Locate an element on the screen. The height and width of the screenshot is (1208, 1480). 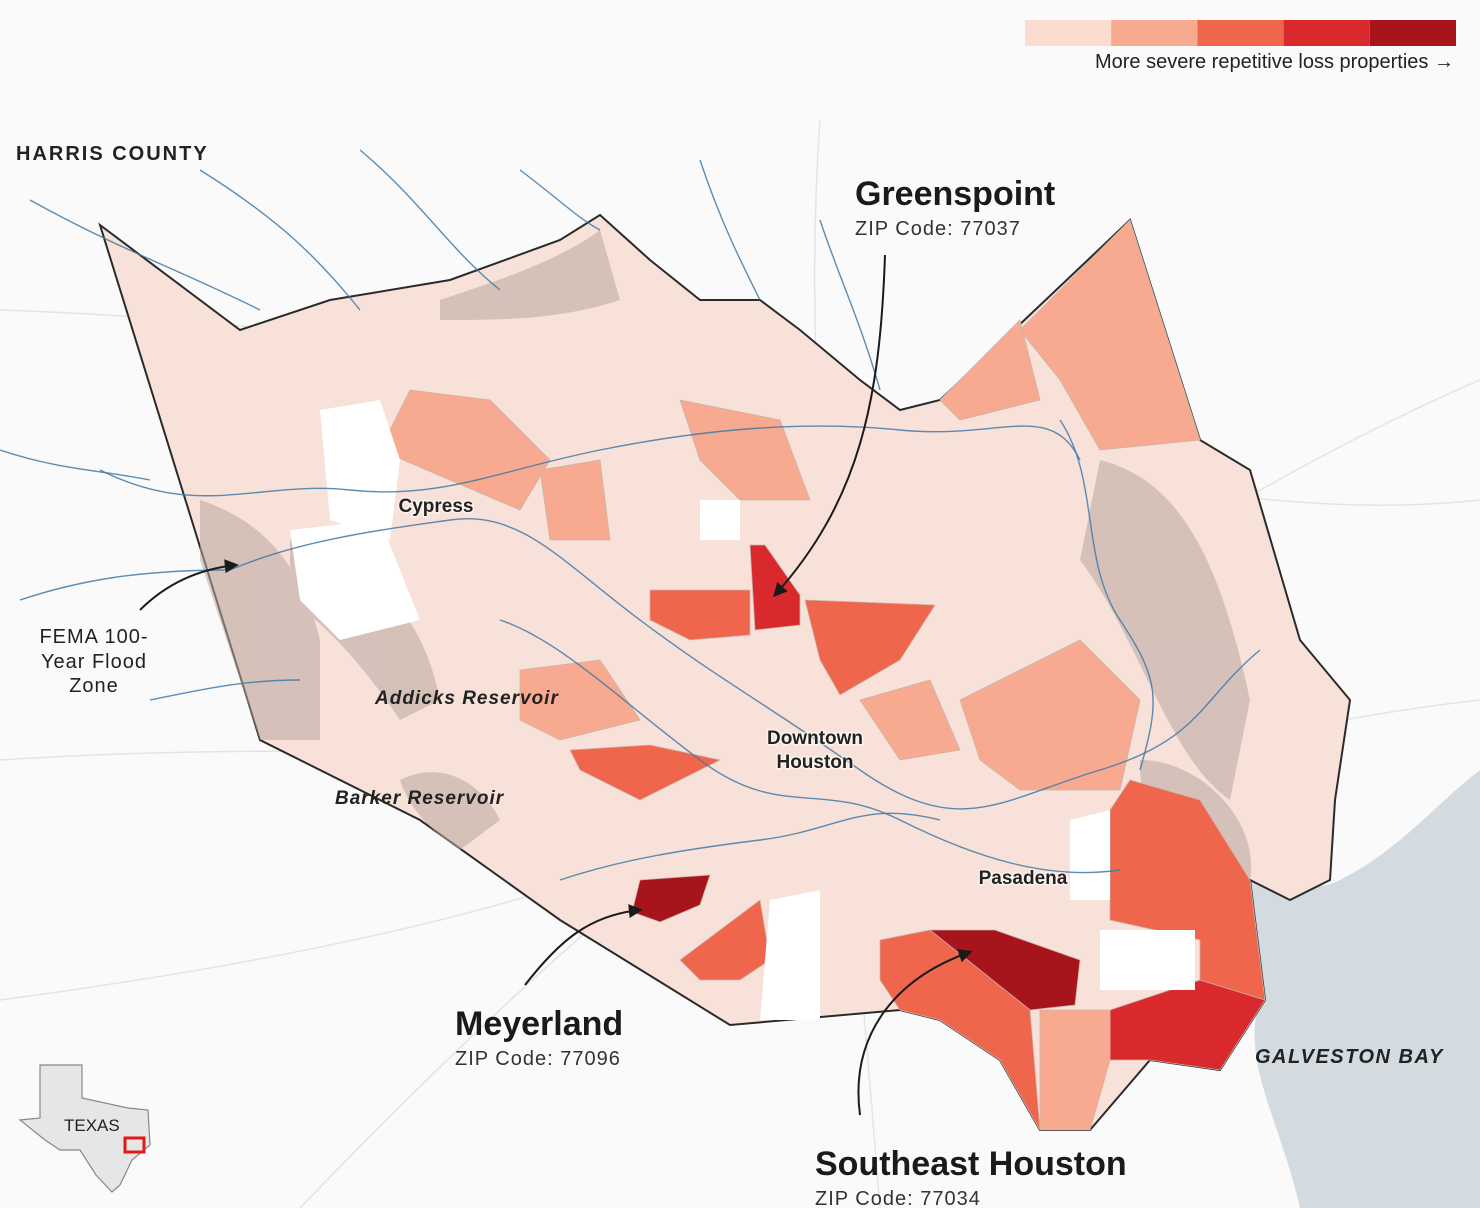
flood-zone-label: Year Flood is located at coordinates (94, 662).